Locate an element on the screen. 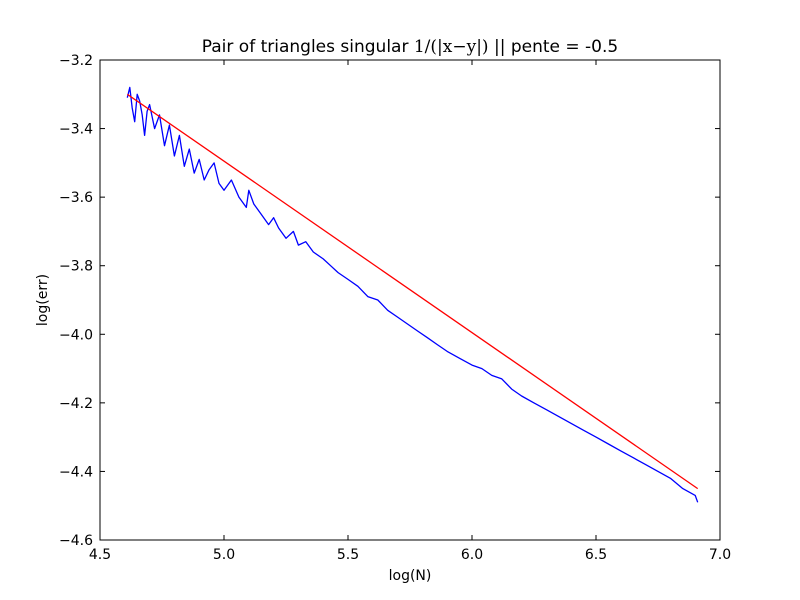 This screenshot has height=600, width=800. chart-title-suffix: || pente = -0.5 is located at coordinates (554, 47).